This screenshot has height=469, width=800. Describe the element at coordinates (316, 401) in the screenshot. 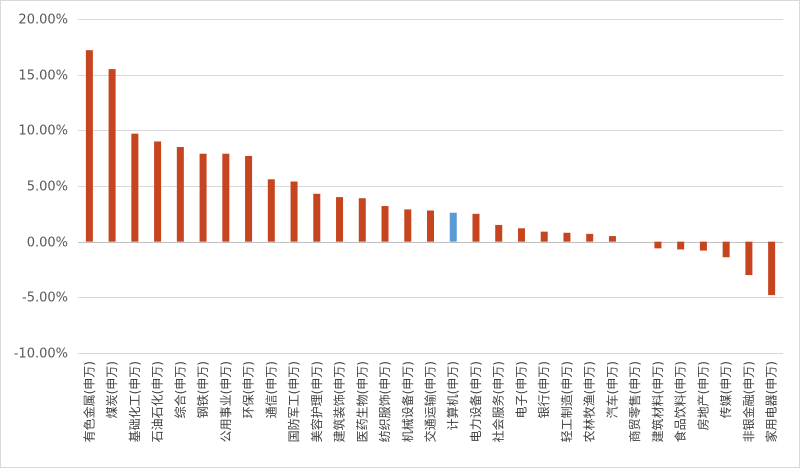

I see `x-tick-label: 美容护理(申万)` at that location.